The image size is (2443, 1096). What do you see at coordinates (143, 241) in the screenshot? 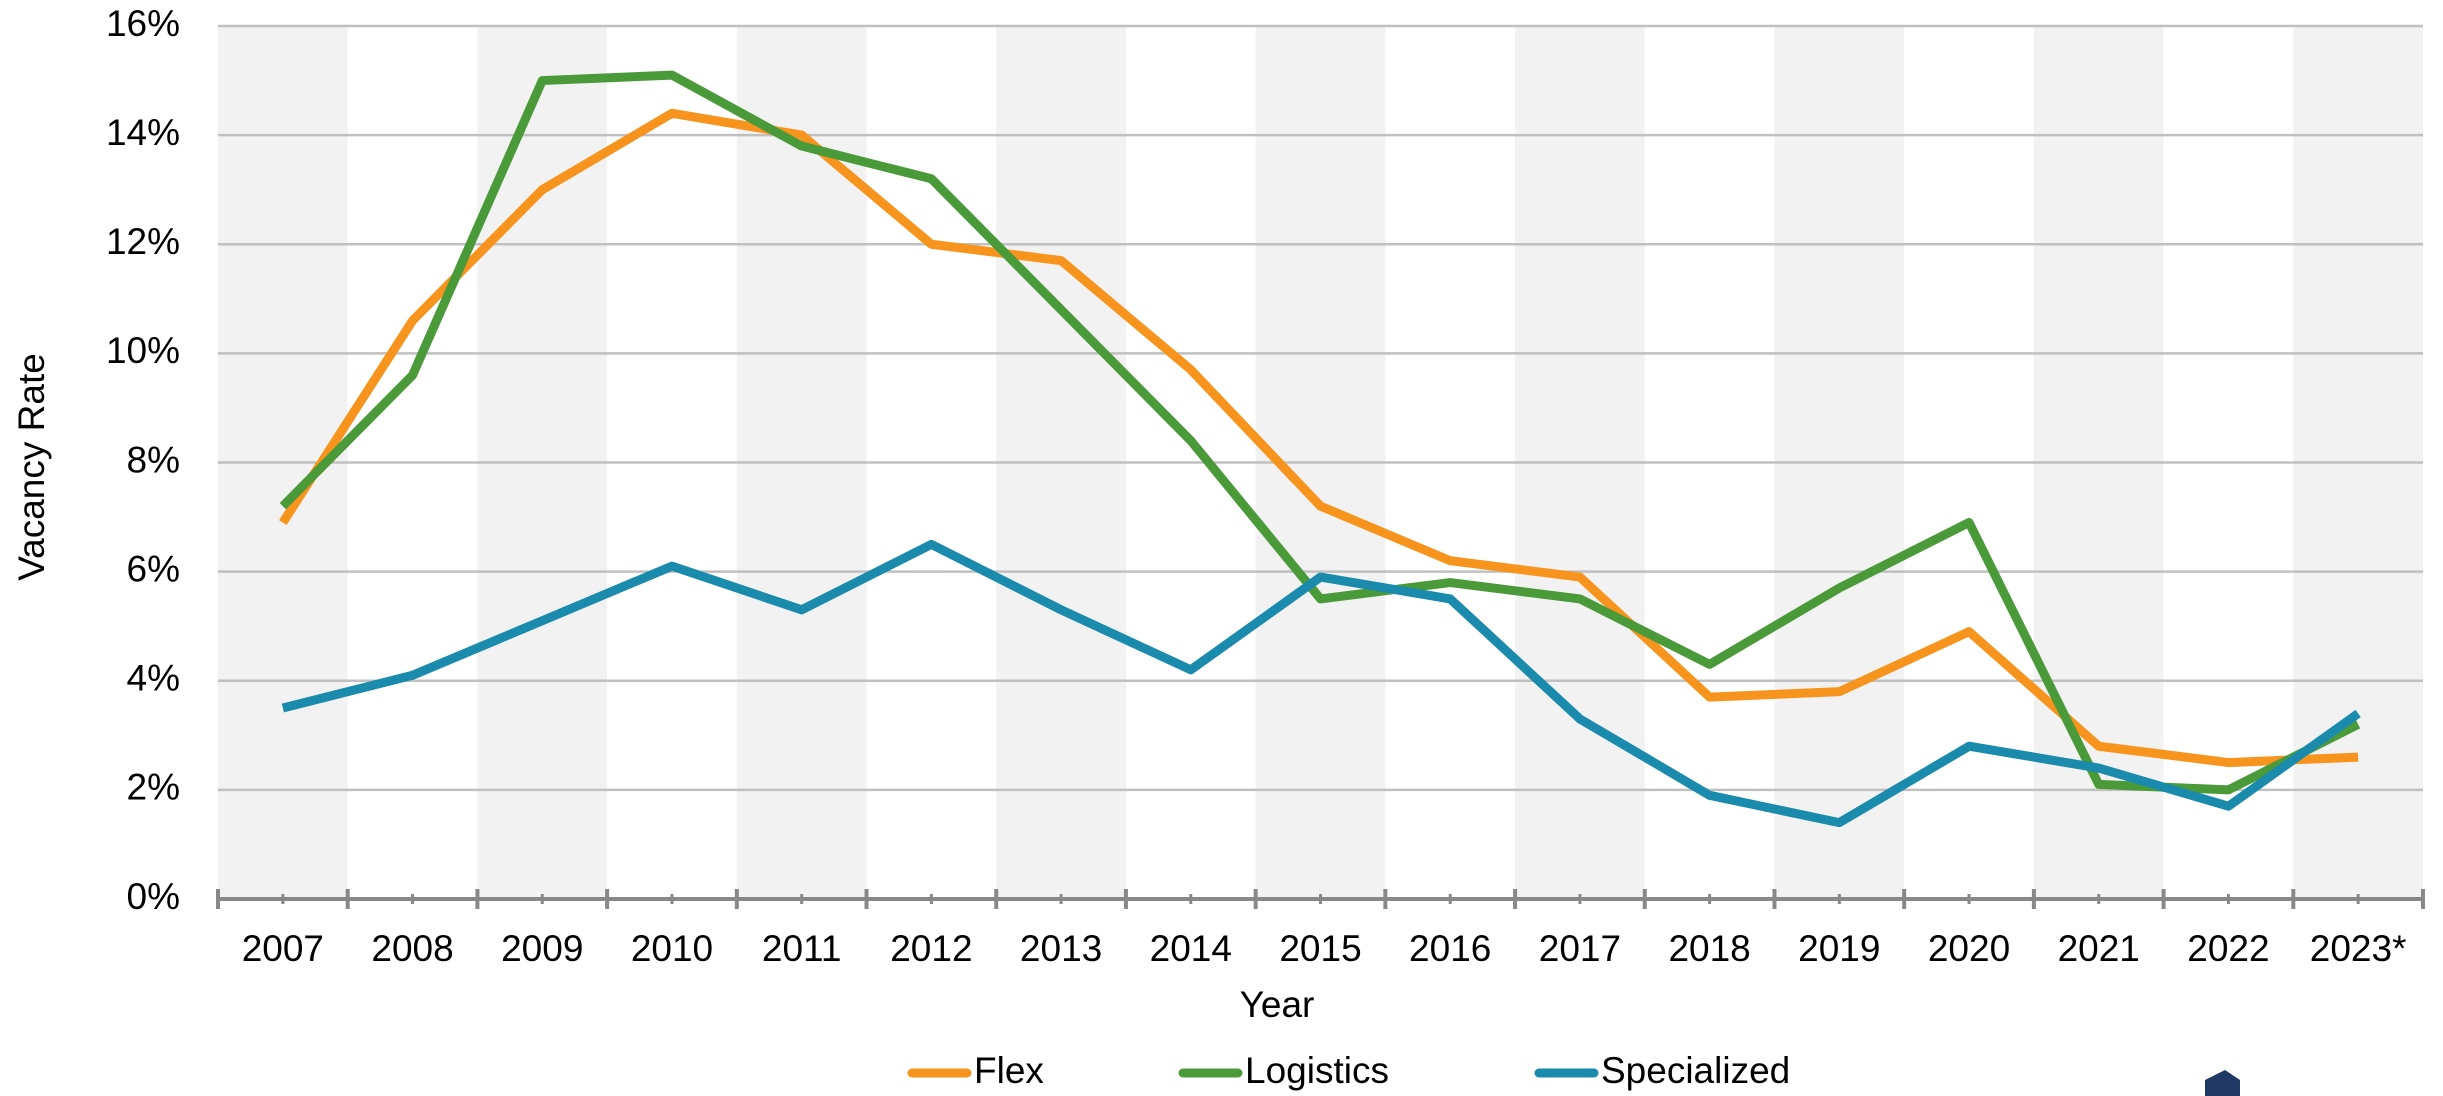
I see `y-tick-label: 12%` at bounding box center [143, 241].